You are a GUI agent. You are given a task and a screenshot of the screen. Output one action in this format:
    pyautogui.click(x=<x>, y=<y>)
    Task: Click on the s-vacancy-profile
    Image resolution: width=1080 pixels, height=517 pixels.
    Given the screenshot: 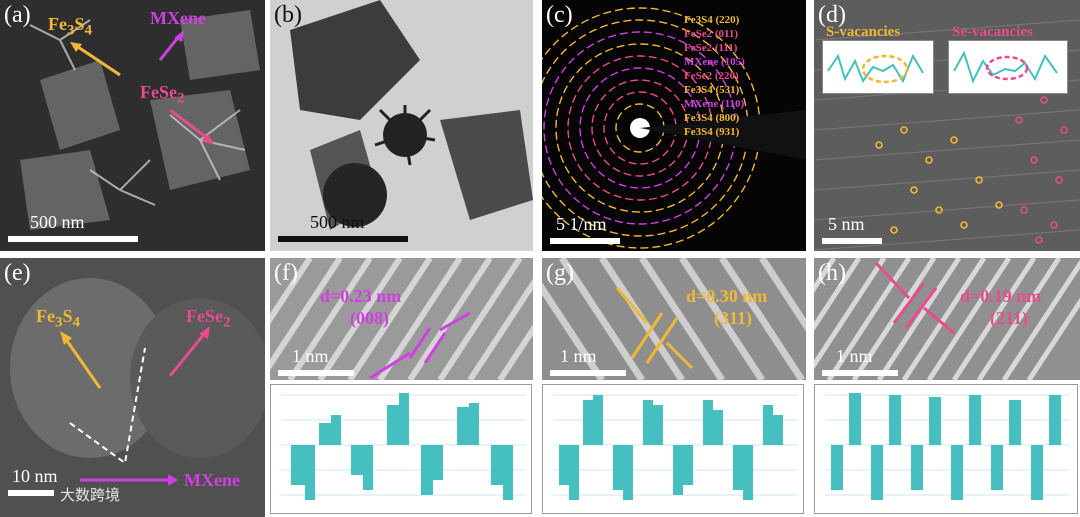 What is the action you would take?
    pyautogui.click(x=875, y=68)
    